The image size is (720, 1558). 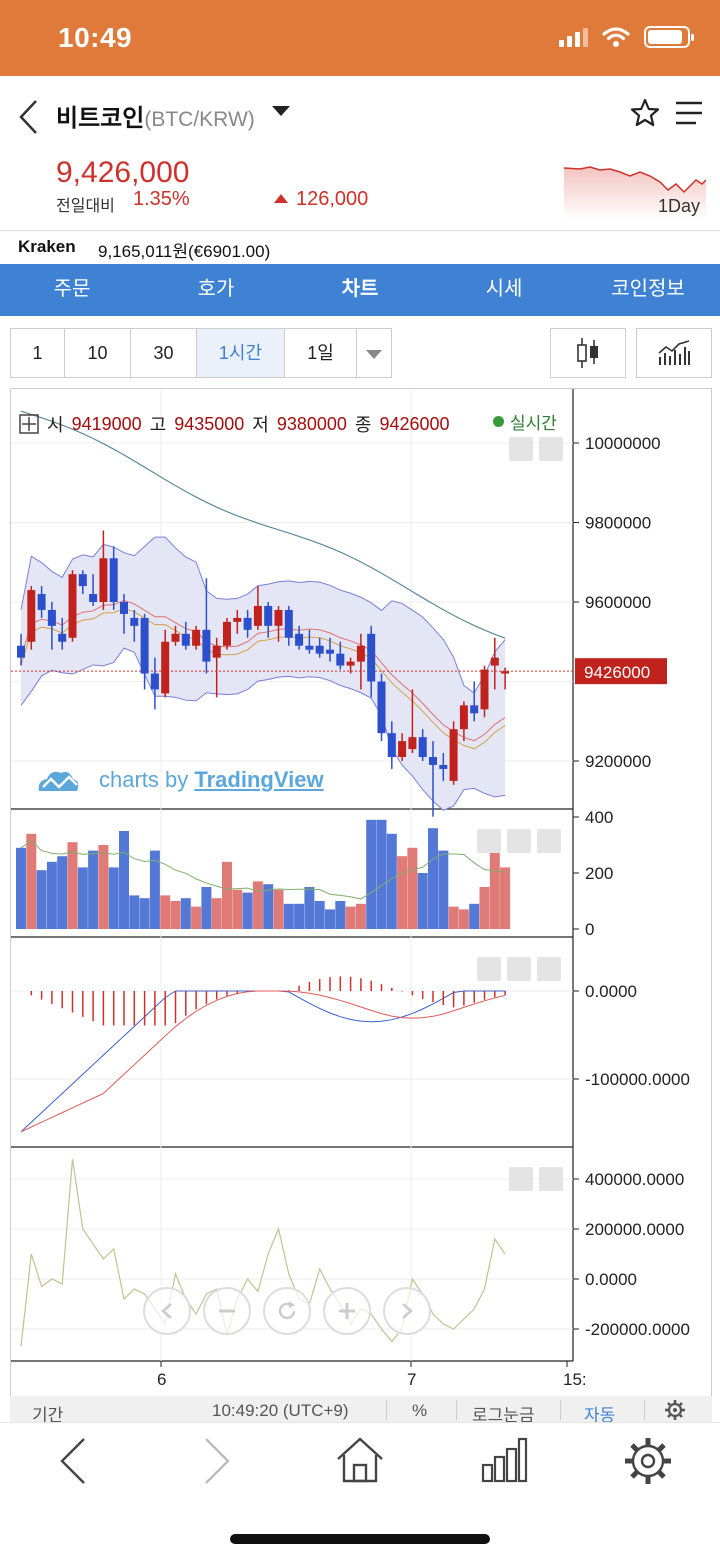 I want to click on tab-chart: 차트, so click(x=360, y=289).